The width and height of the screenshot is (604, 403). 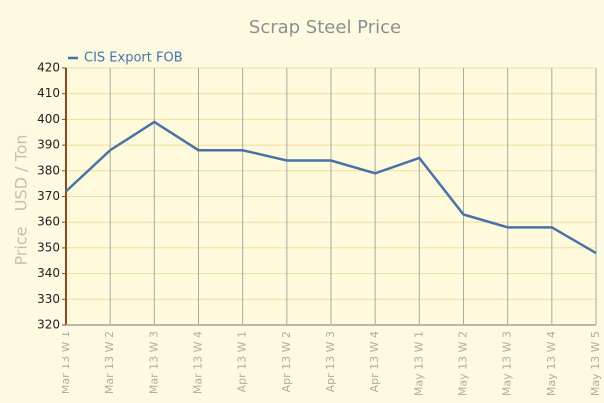 What do you see at coordinates (133, 58) in the screenshot?
I see `legend-label: CIS Export FOB` at bounding box center [133, 58].